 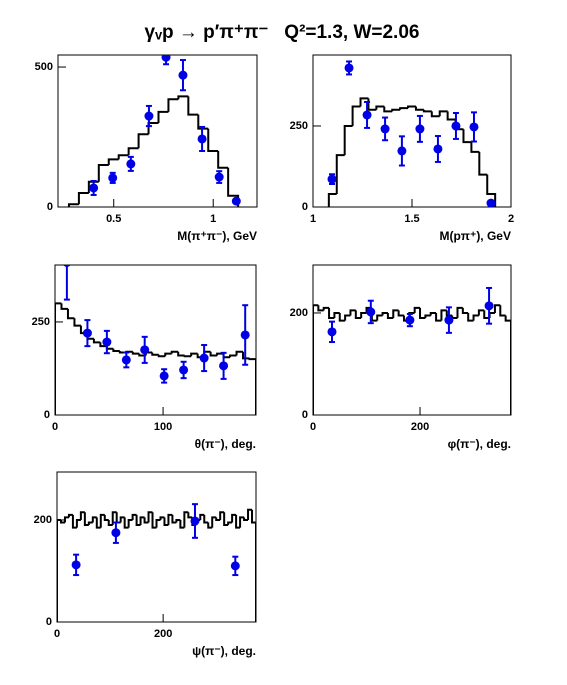 What do you see at coordinates (163, 634) in the screenshot?
I see `x-tick-label: 200` at bounding box center [163, 634].